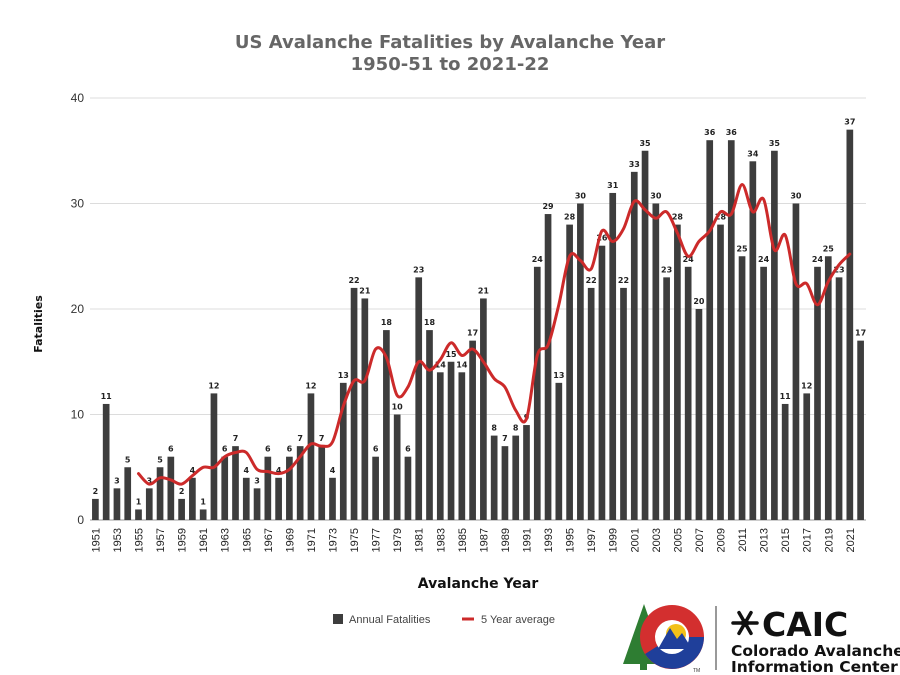 The image size is (900, 675). Describe the element at coordinates (645, 335) in the screenshot. I see `bar-2002` at that location.